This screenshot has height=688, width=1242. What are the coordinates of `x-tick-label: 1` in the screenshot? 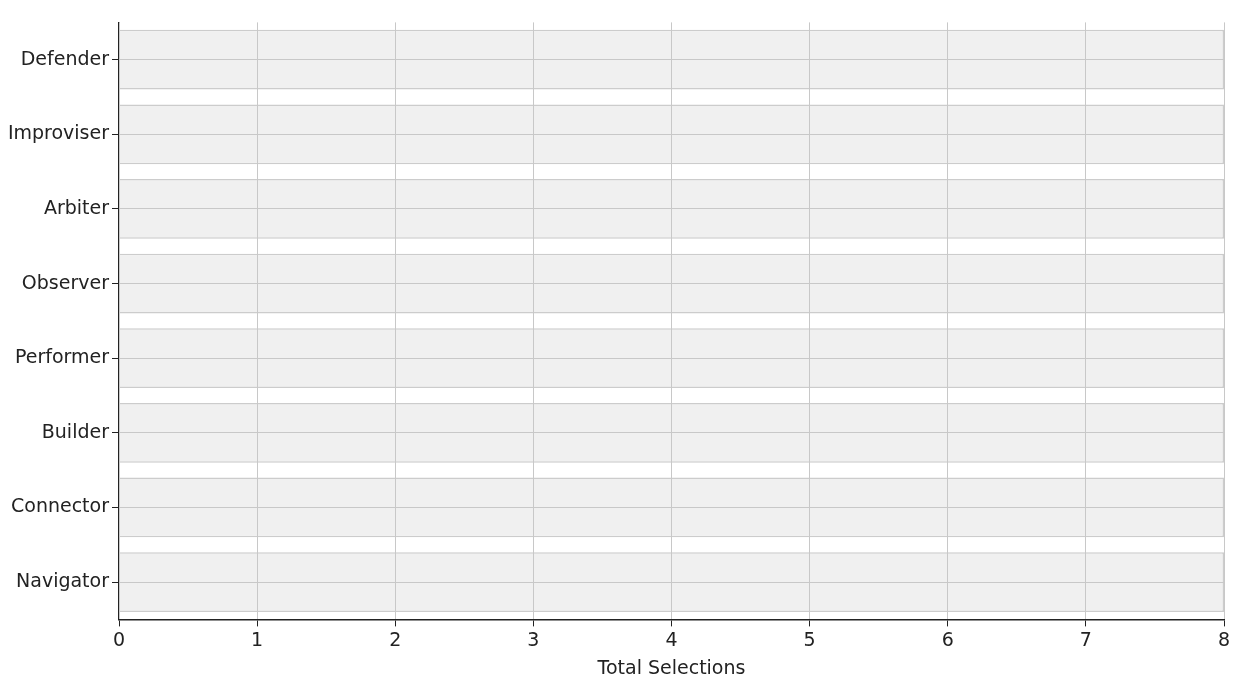 It's located at (257, 638).